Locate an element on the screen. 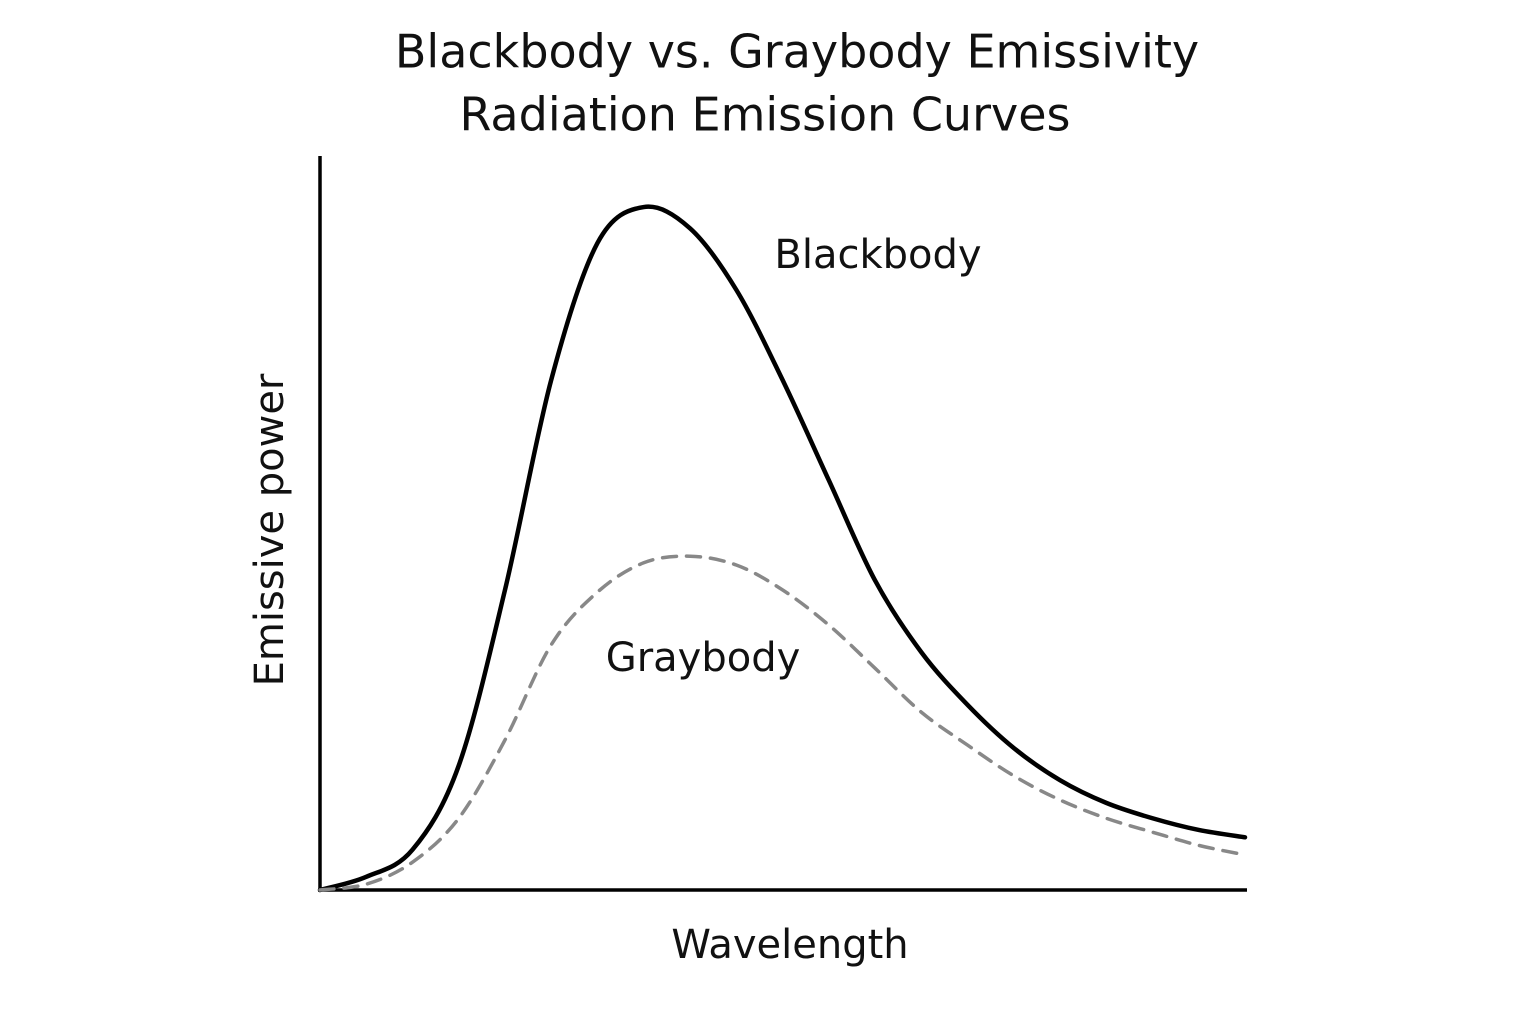 Image resolution: width=1536 pixels, height=1028 pixels. chart-title: Blackbody vs. Graybody Emissivity is located at coordinates (797, 52).